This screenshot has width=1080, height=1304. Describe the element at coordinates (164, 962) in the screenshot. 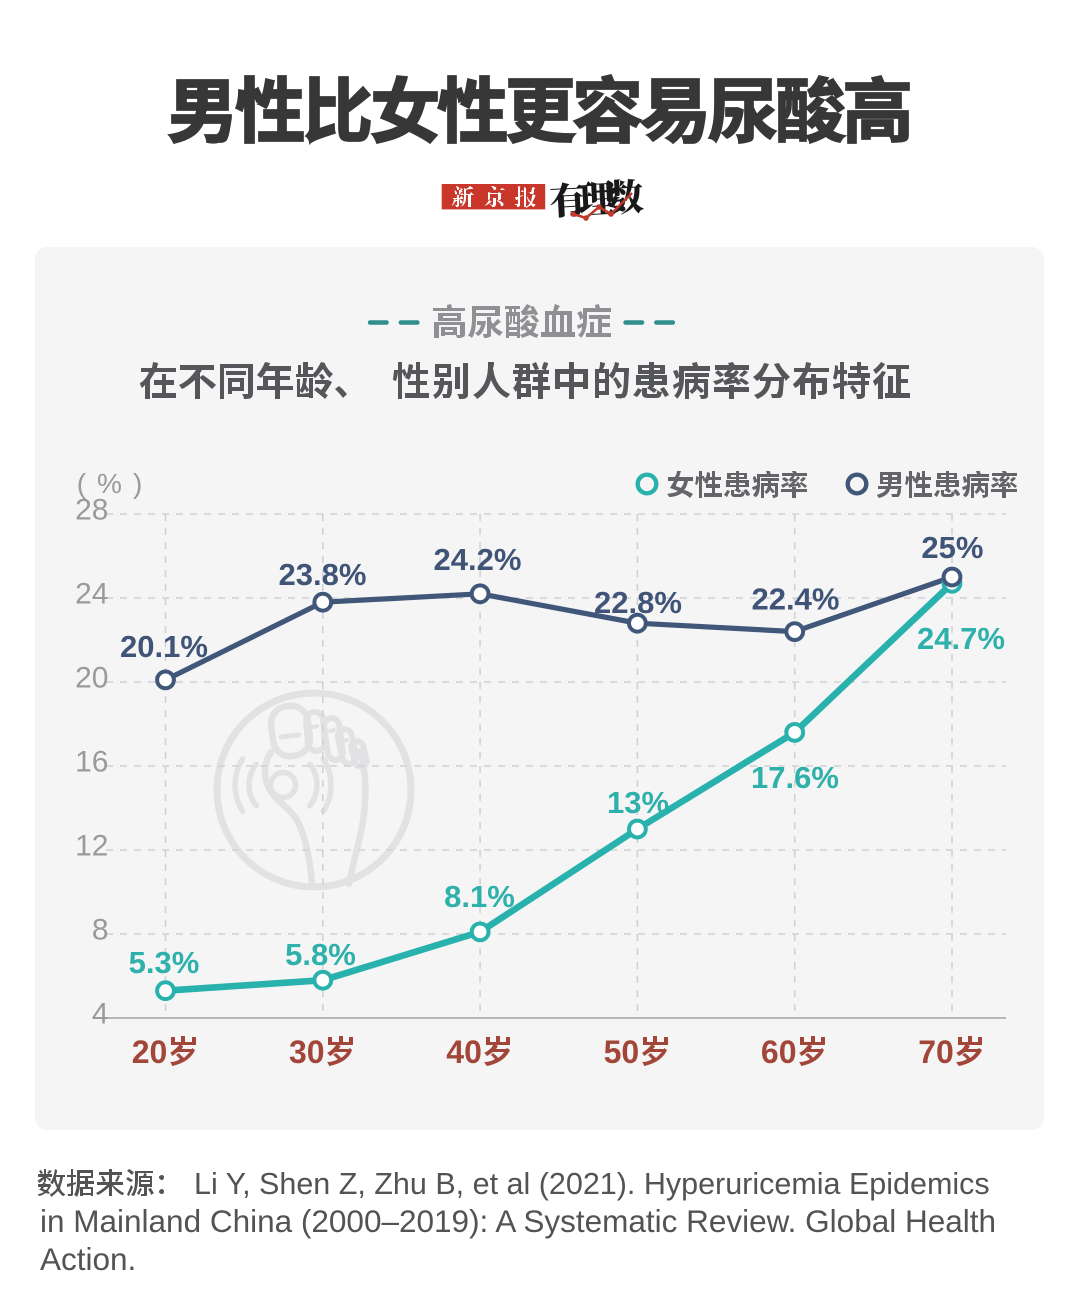

I see `svg-text: 5.3%` at that location.